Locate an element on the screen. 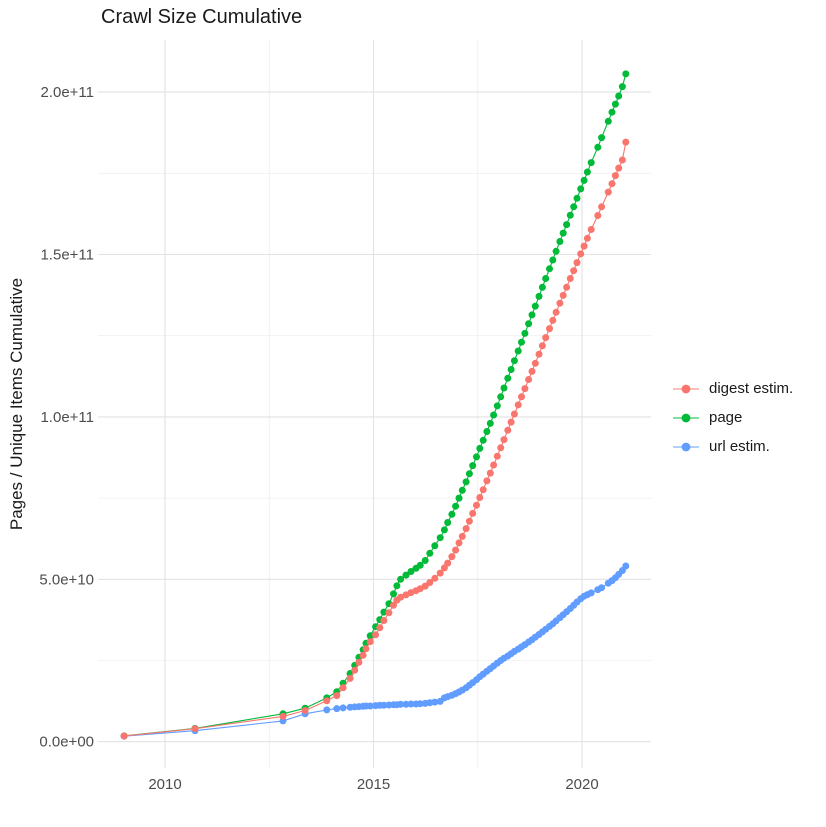 The width and height of the screenshot is (826, 827). y-axis-title: Pages / Unique Items Cumulative is located at coordinates (16, 404).